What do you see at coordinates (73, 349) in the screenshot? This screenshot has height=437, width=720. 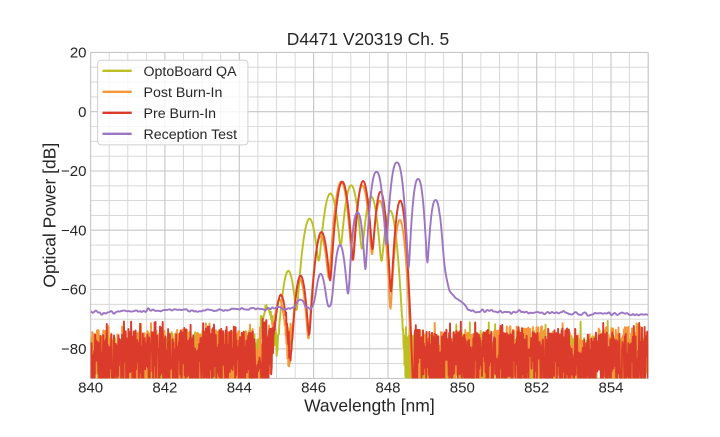 I see `svg-text: −80` at bounding box center [73, 349].